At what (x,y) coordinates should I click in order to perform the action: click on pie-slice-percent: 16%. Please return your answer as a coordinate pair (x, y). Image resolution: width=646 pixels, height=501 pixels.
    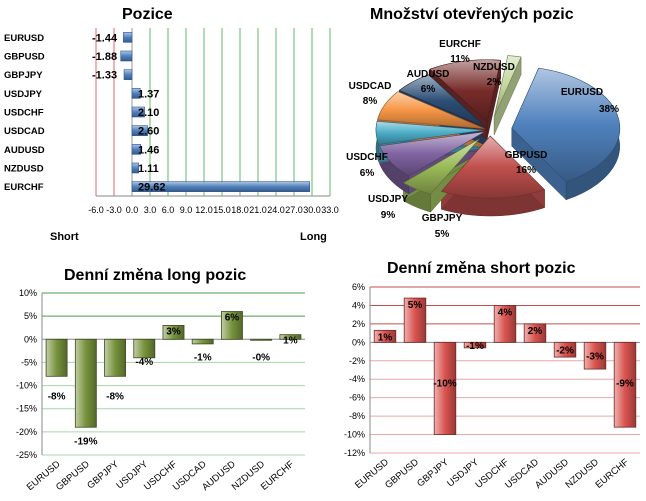
    Looking at the image, I should click on (526, 170).